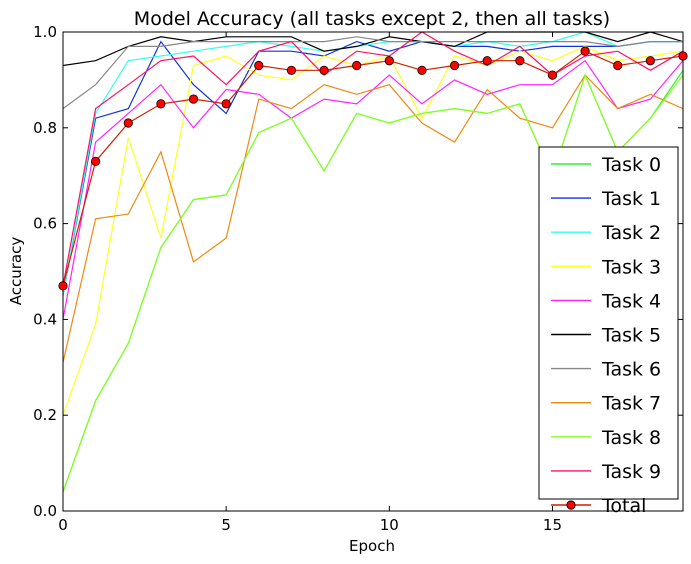  Describe the element at coordinates (45, 415) in the screenshot. I see `y-tick-label: 0.2` at that location.